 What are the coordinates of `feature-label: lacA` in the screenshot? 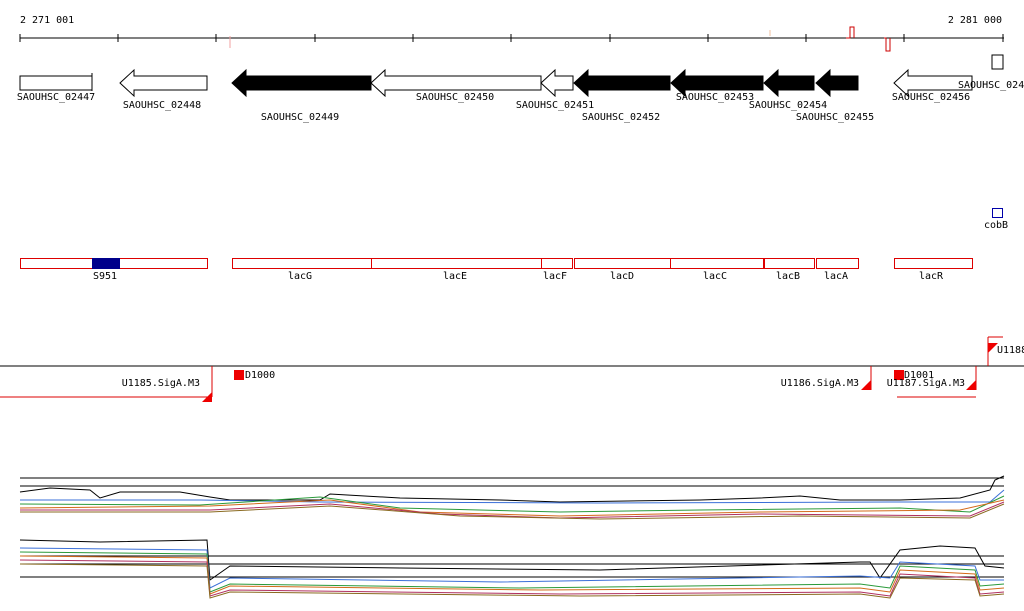 It's located at (836, 276).